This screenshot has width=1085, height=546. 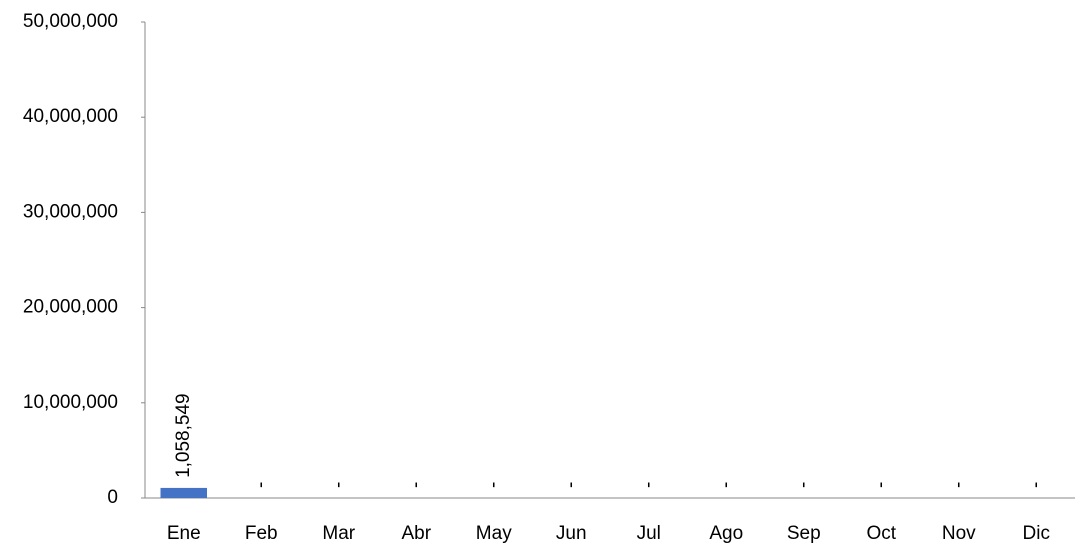 What do you see at coordinates (183, 435) in the screenshot?
I see `data-label: 1,058,549` at bounding box center [183, 435].